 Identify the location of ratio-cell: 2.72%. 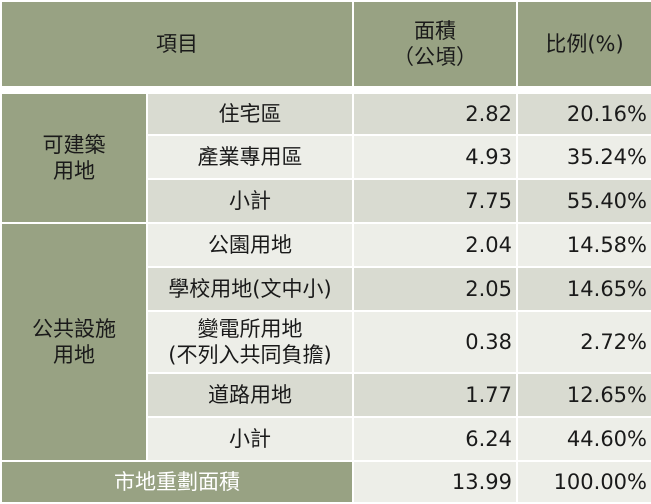
(583, 342).